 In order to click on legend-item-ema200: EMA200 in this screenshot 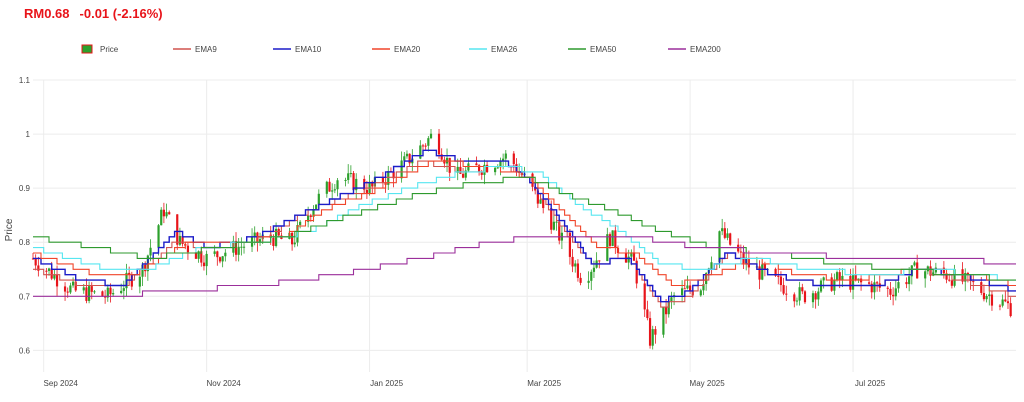, I will do `click(694, 49)`.